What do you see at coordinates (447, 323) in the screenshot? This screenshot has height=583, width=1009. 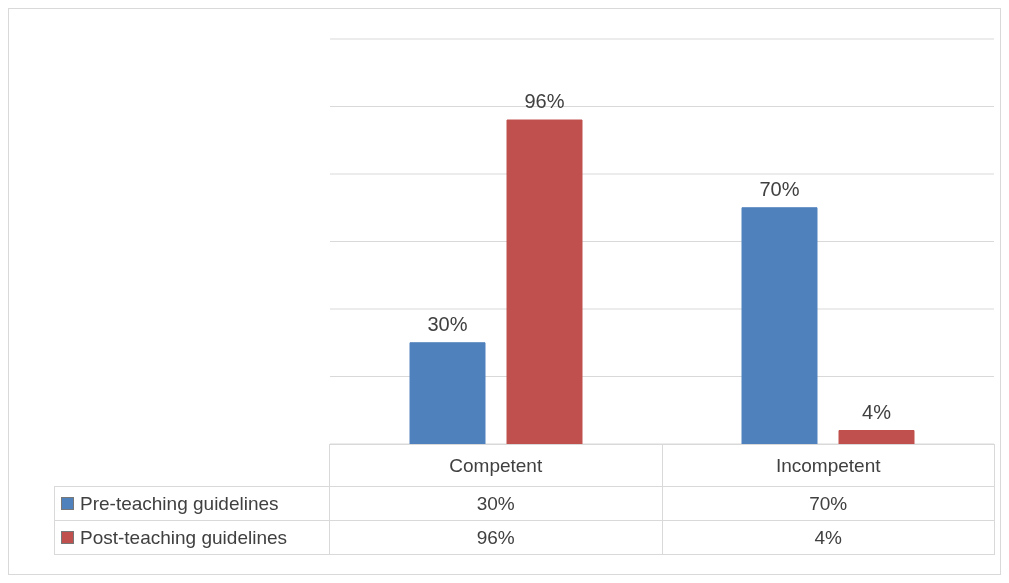 I see `text: 30%` at bounding box center [447, 323].